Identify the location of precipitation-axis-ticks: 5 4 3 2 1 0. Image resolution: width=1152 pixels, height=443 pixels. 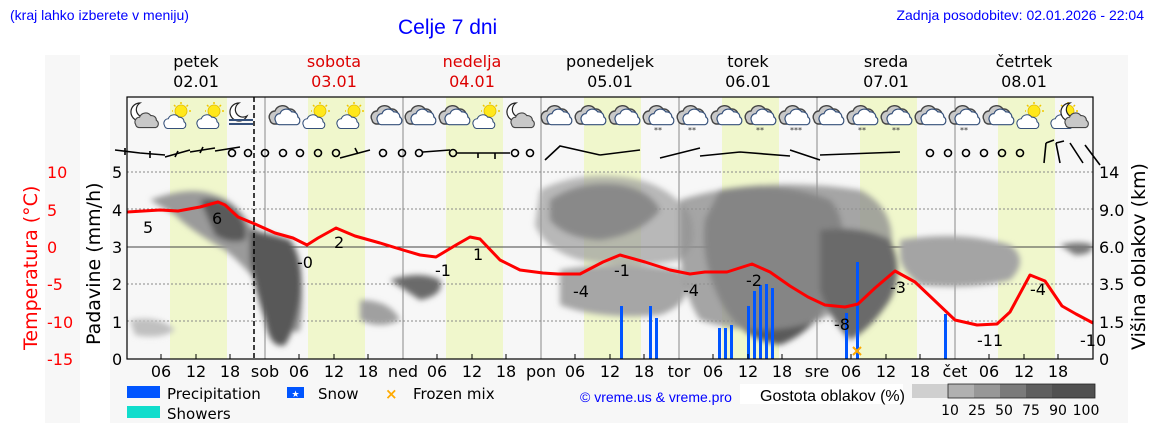
(117, 266).